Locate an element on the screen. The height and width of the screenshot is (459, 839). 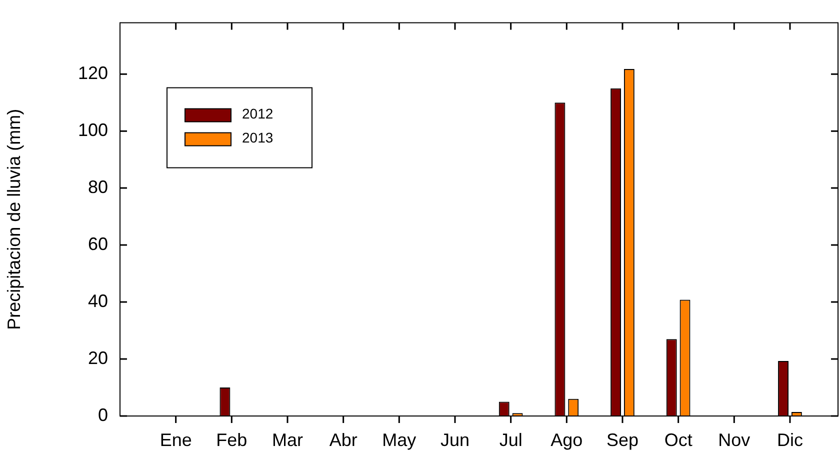
x-tick-label: Nov is located at coordinates (734, 440).